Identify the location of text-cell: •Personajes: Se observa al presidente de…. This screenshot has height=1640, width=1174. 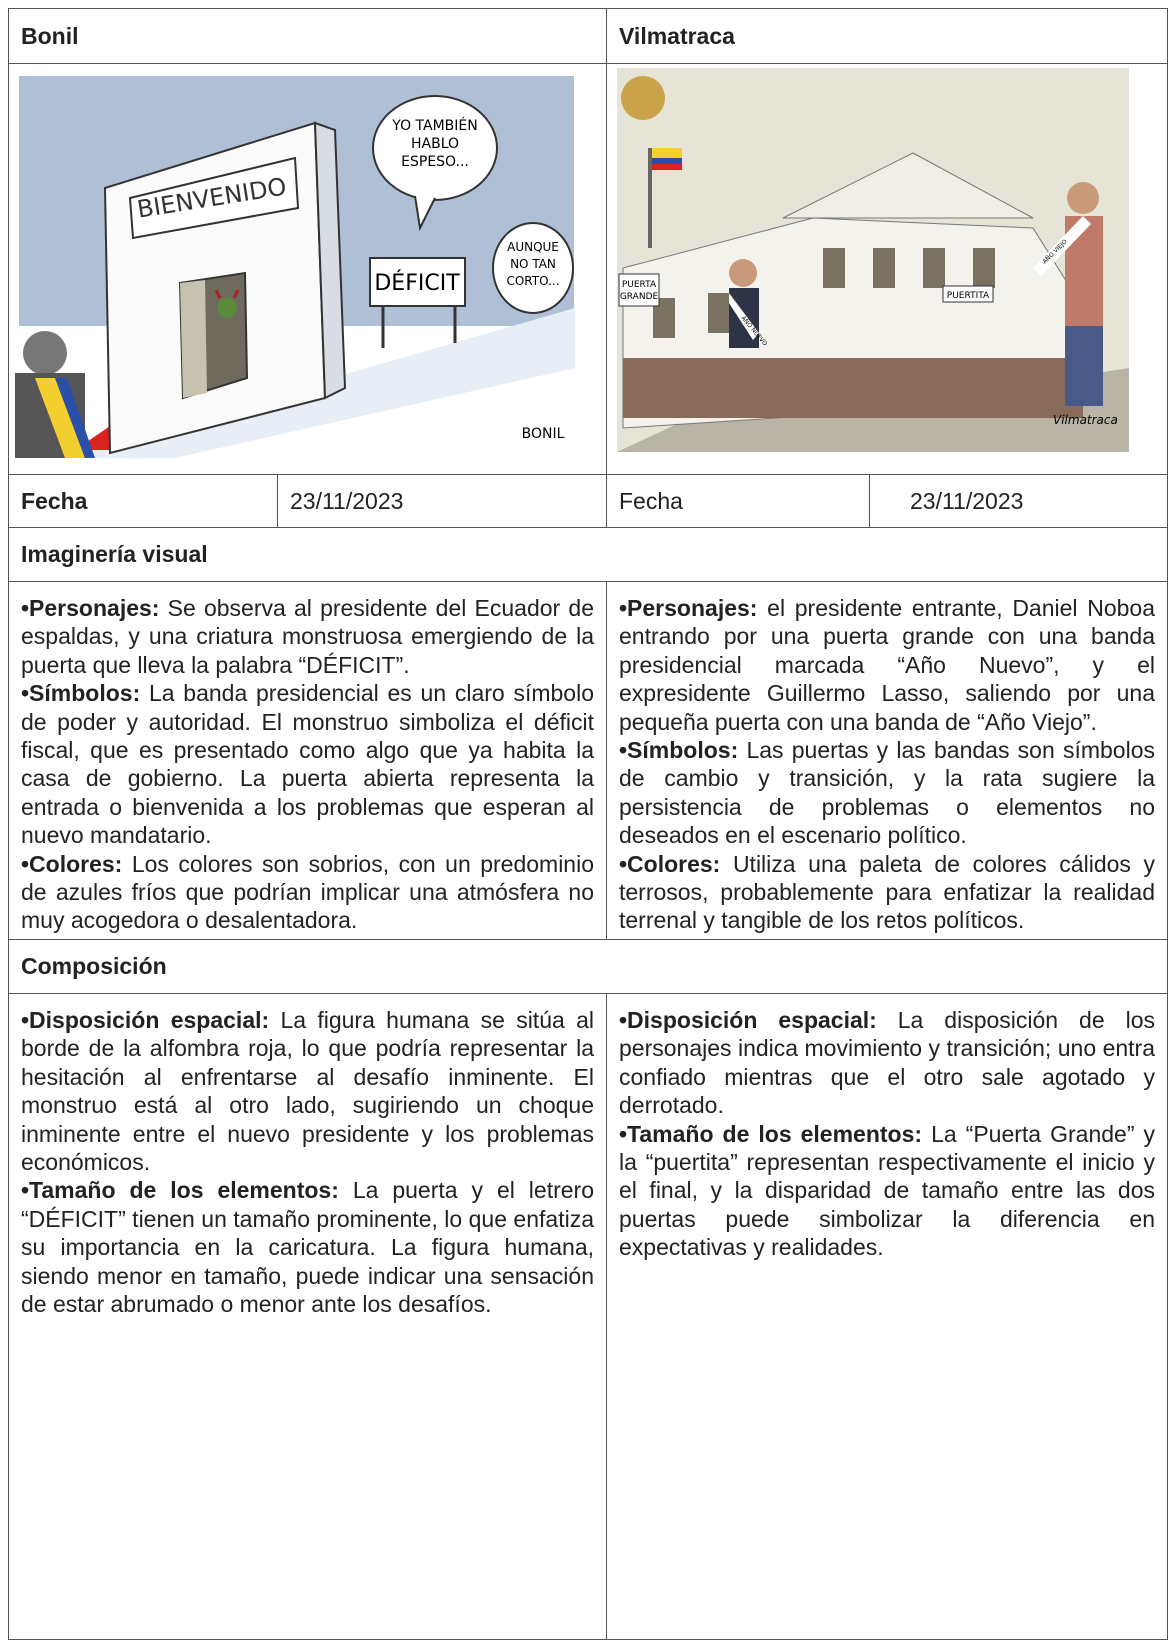
(307, 760).